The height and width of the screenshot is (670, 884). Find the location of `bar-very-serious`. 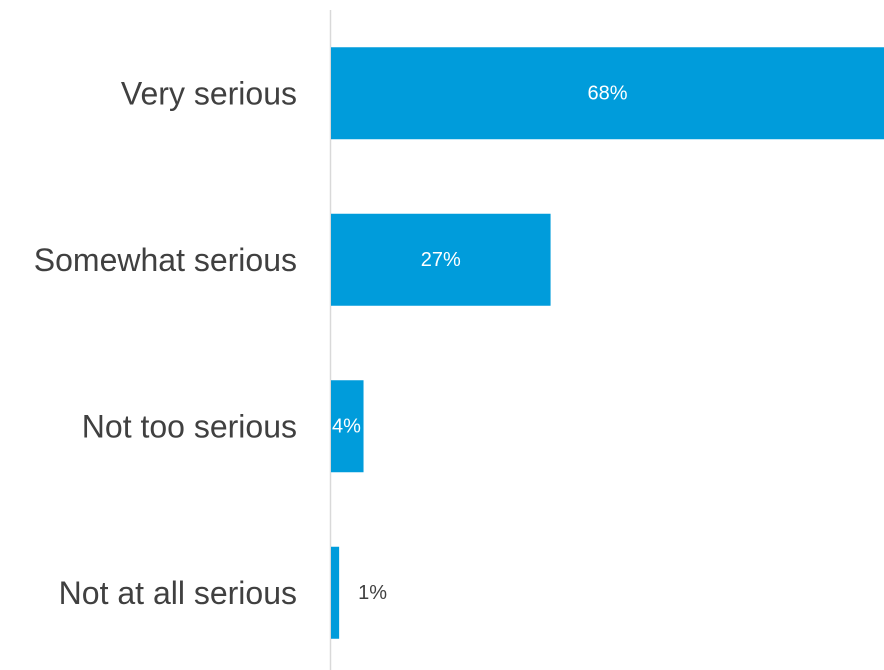

bar-very-serious is located at coordinates (607, 93).